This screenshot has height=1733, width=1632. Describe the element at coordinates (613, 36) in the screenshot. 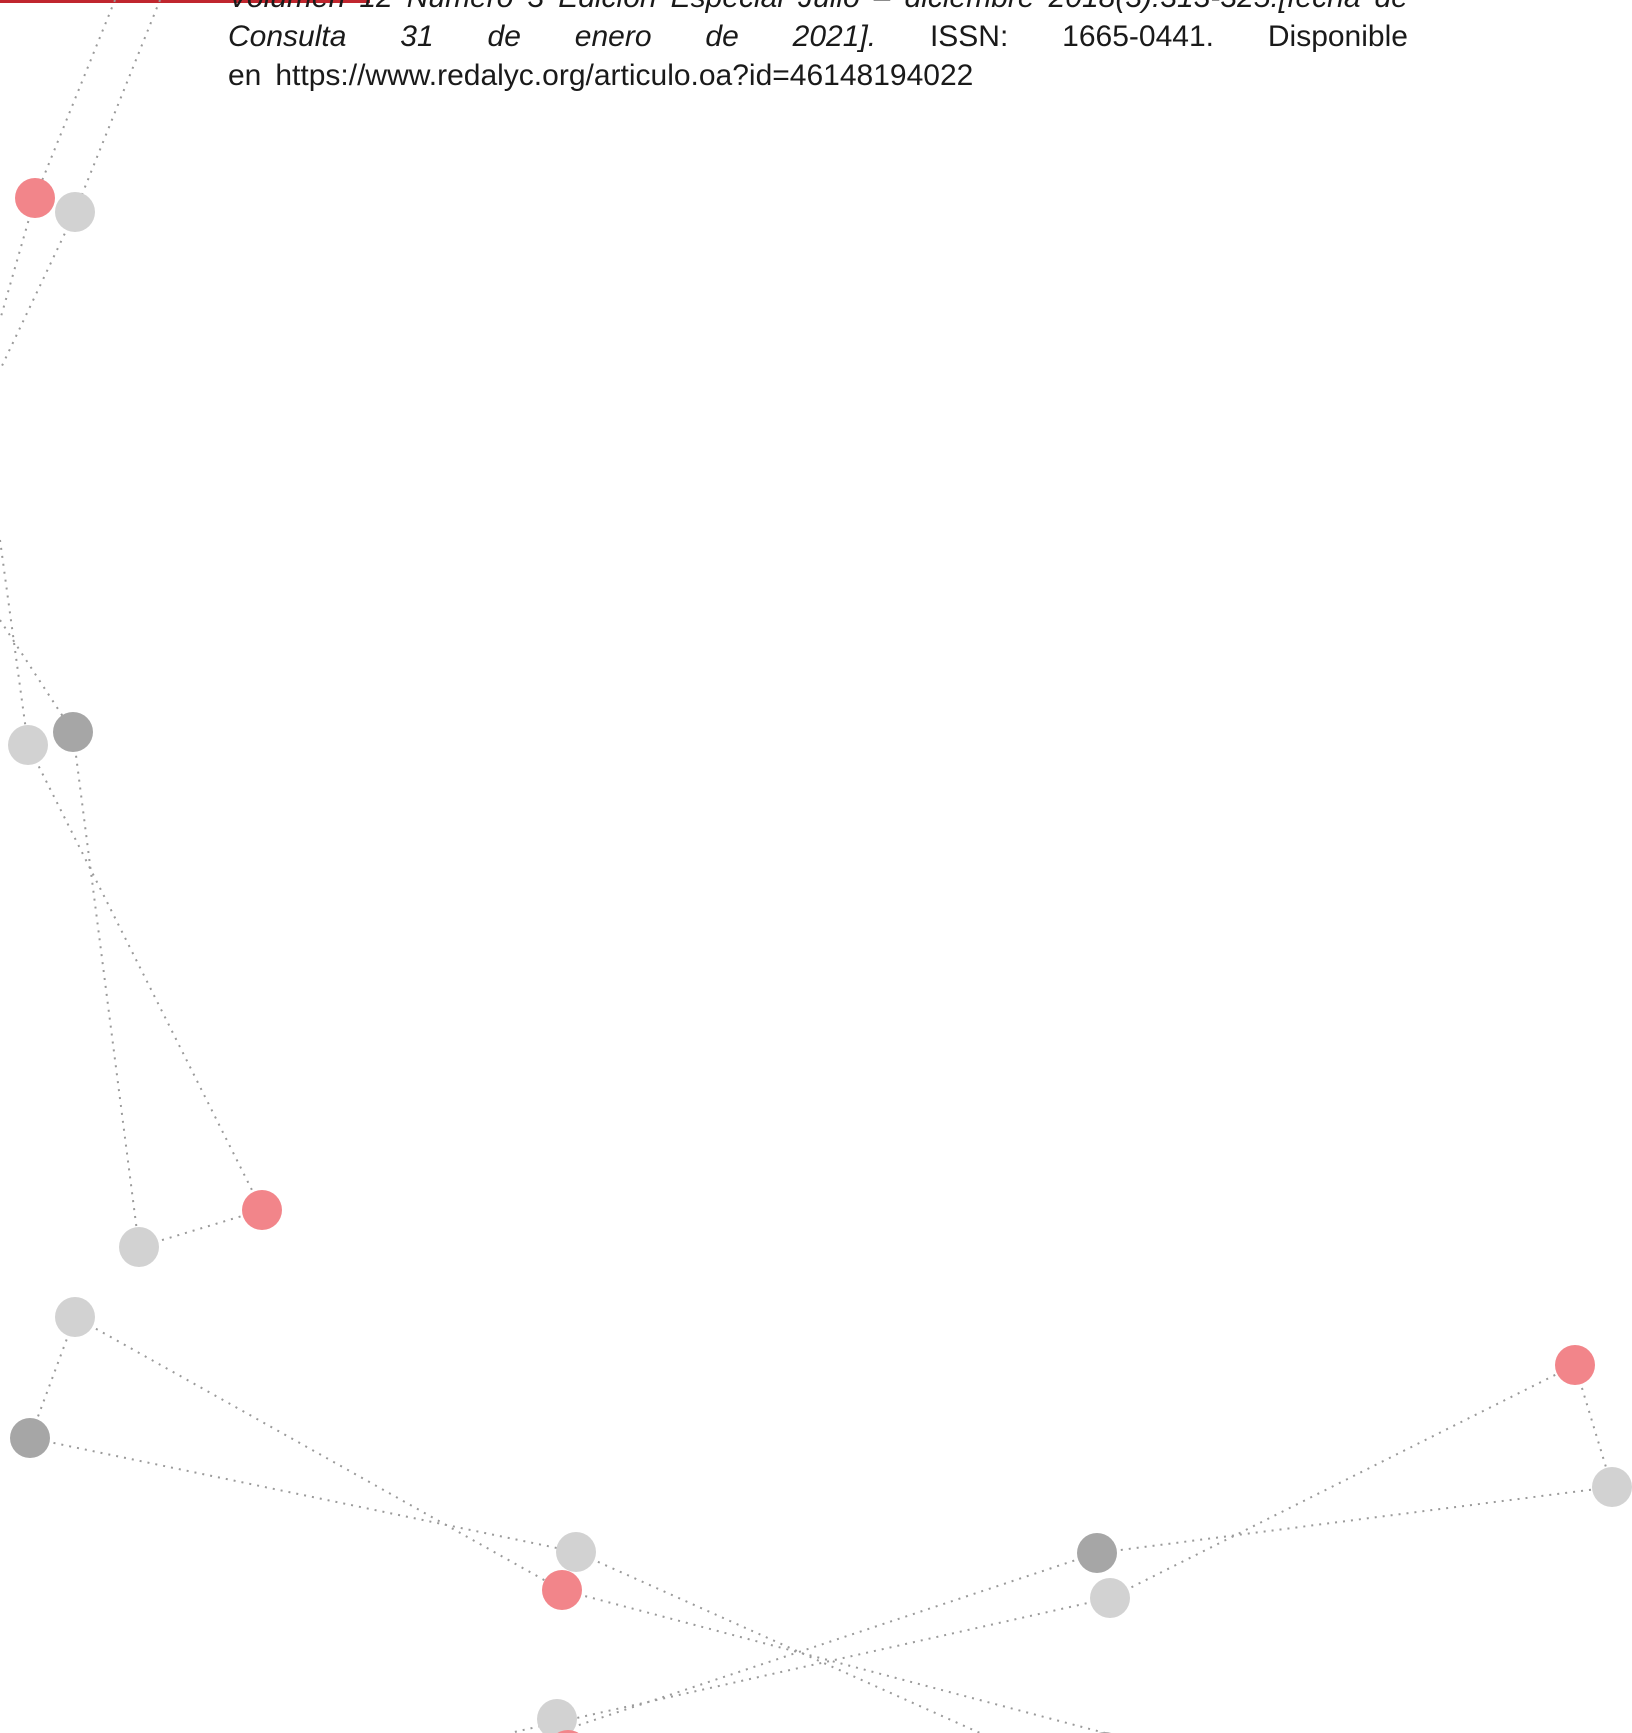

I see `citation-word: enero` at that location.